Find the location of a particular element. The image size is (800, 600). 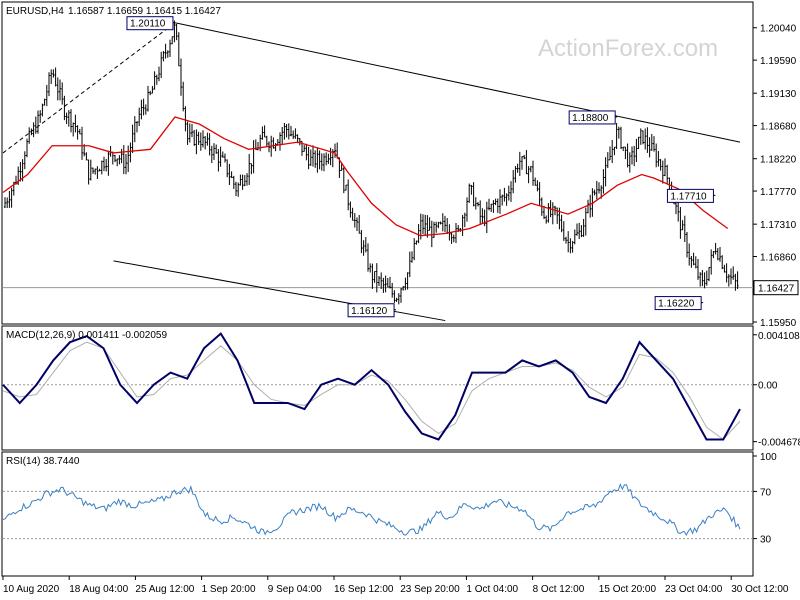

ohlc-label: 1.16587 1.16659 1.16415 1.16427 is located at coordinates (144, 11).